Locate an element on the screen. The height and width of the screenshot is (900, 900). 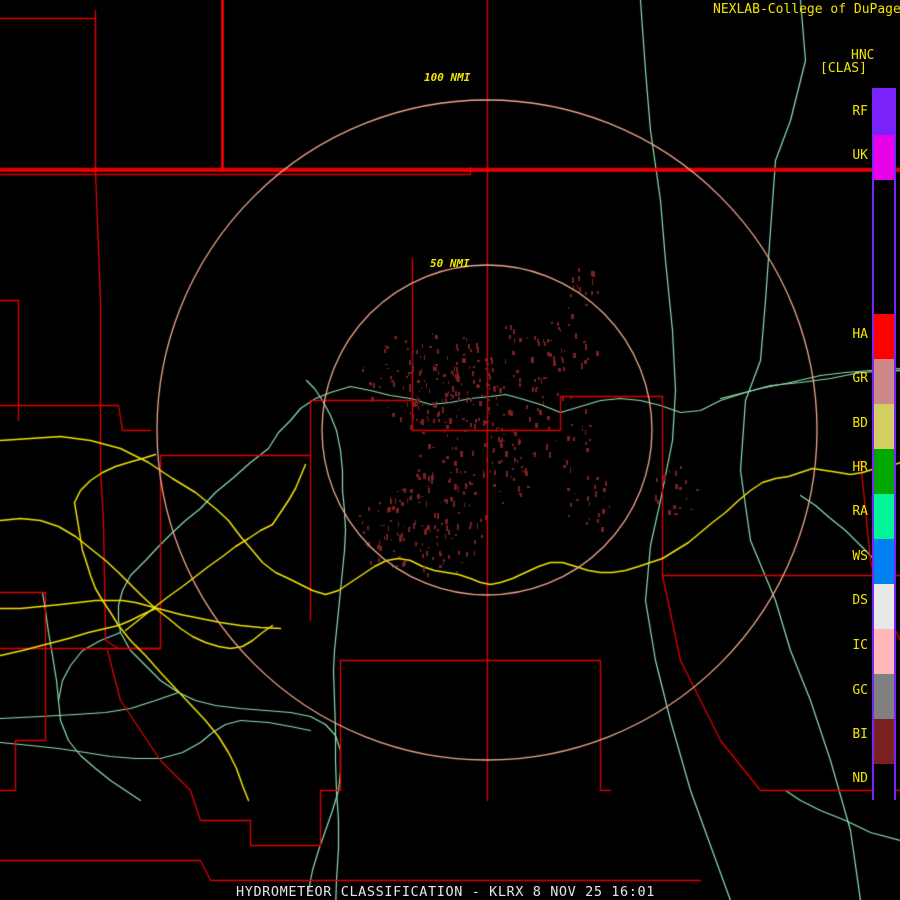
colorbar-label-rf: RF is located at coordinates (860, 111).